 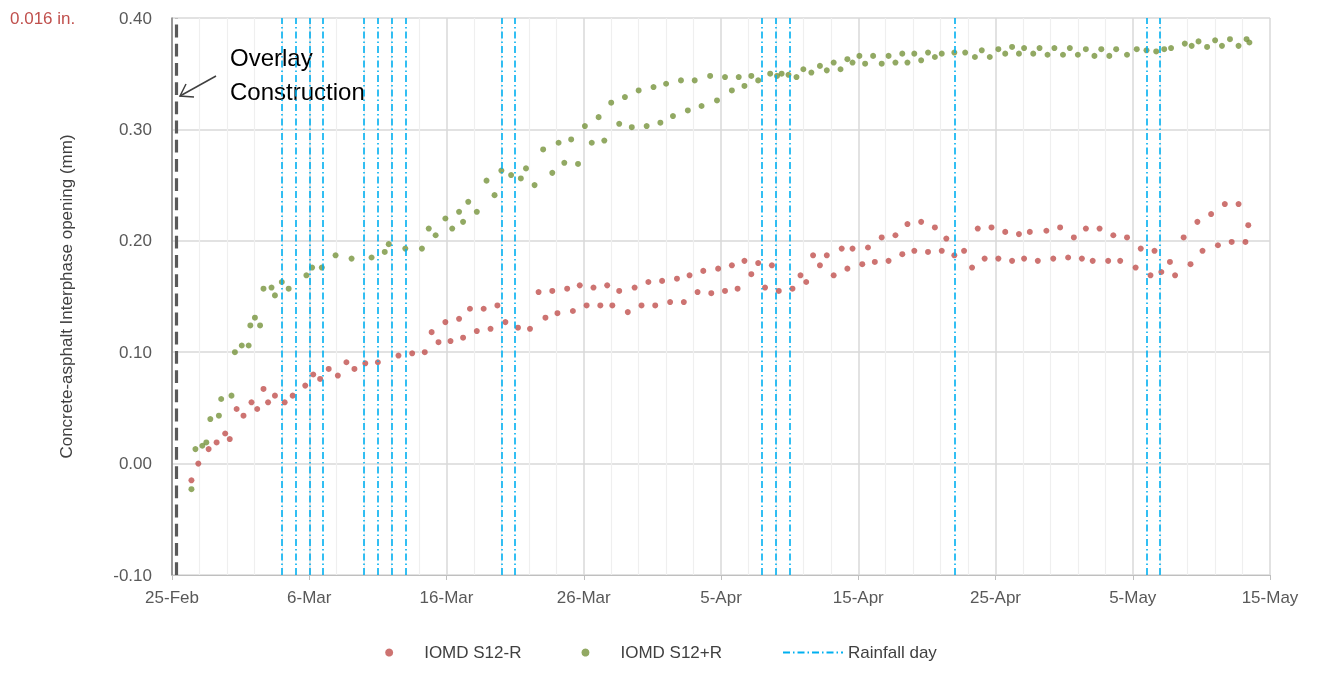 I want to click on y-tick-label: 0.40, so click(x=135, y=18).